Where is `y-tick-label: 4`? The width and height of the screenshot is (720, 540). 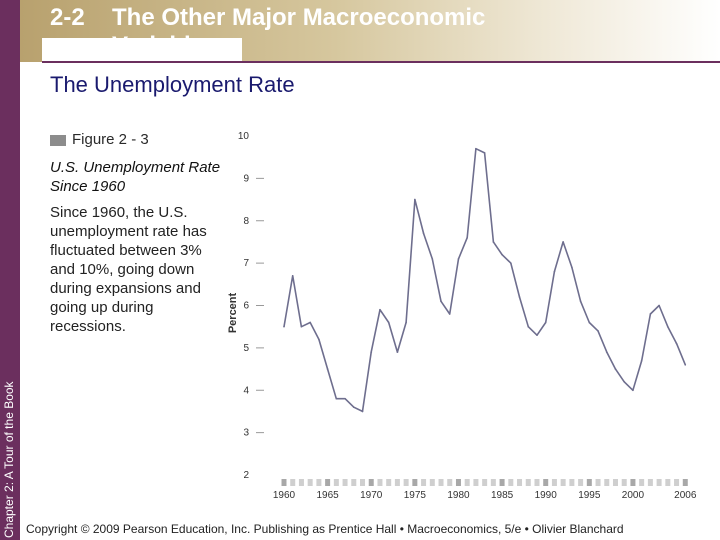 y-tick-label: 4 is located at coordinates (246, 390).